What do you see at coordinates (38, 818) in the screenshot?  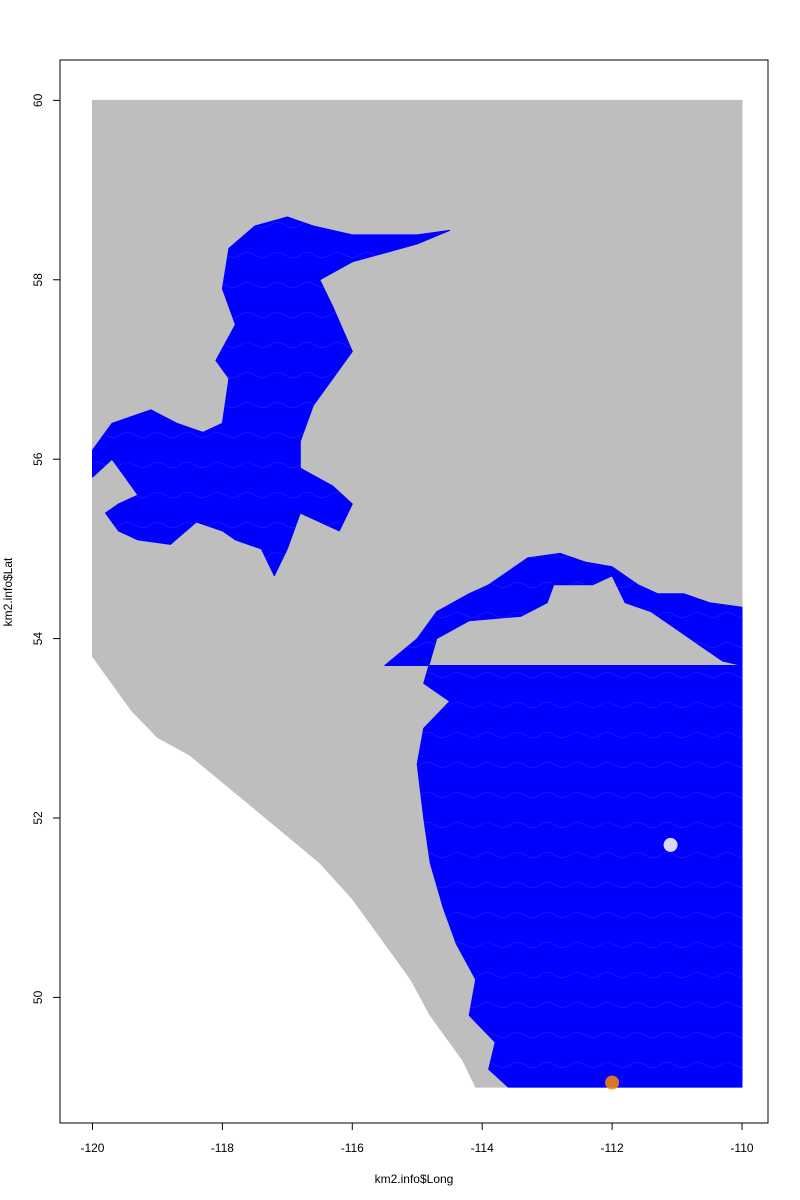 I see `y-tick-label: 52` at bounding box center [38, 818].